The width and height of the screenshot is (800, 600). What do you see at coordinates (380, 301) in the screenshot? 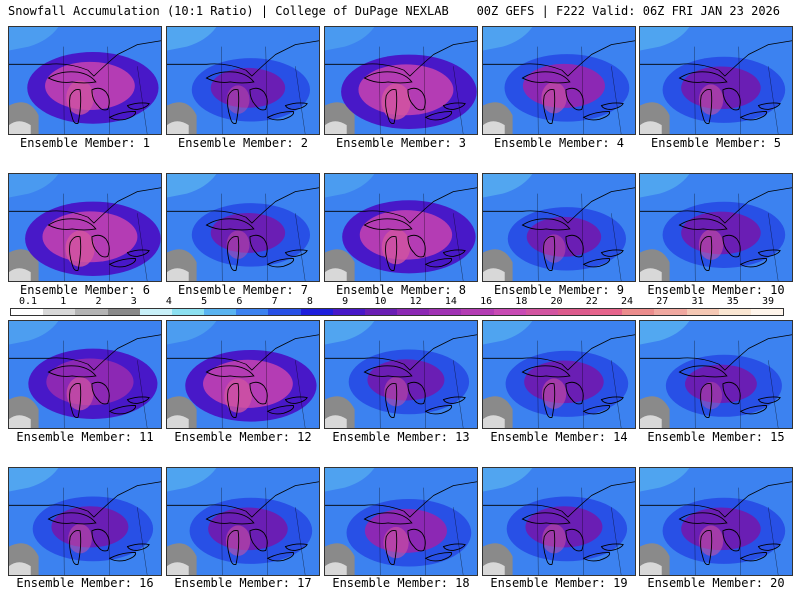
I see `colorbar-label: 10` at bounding box center [380, 301].